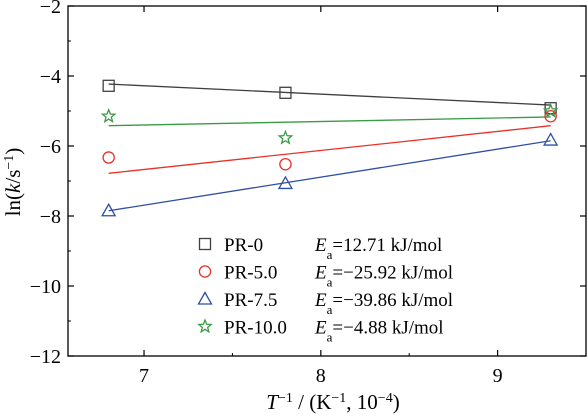 This screenshot has height=417, width=588. I want to click on y-tick-label: −6, so click(50, 147).